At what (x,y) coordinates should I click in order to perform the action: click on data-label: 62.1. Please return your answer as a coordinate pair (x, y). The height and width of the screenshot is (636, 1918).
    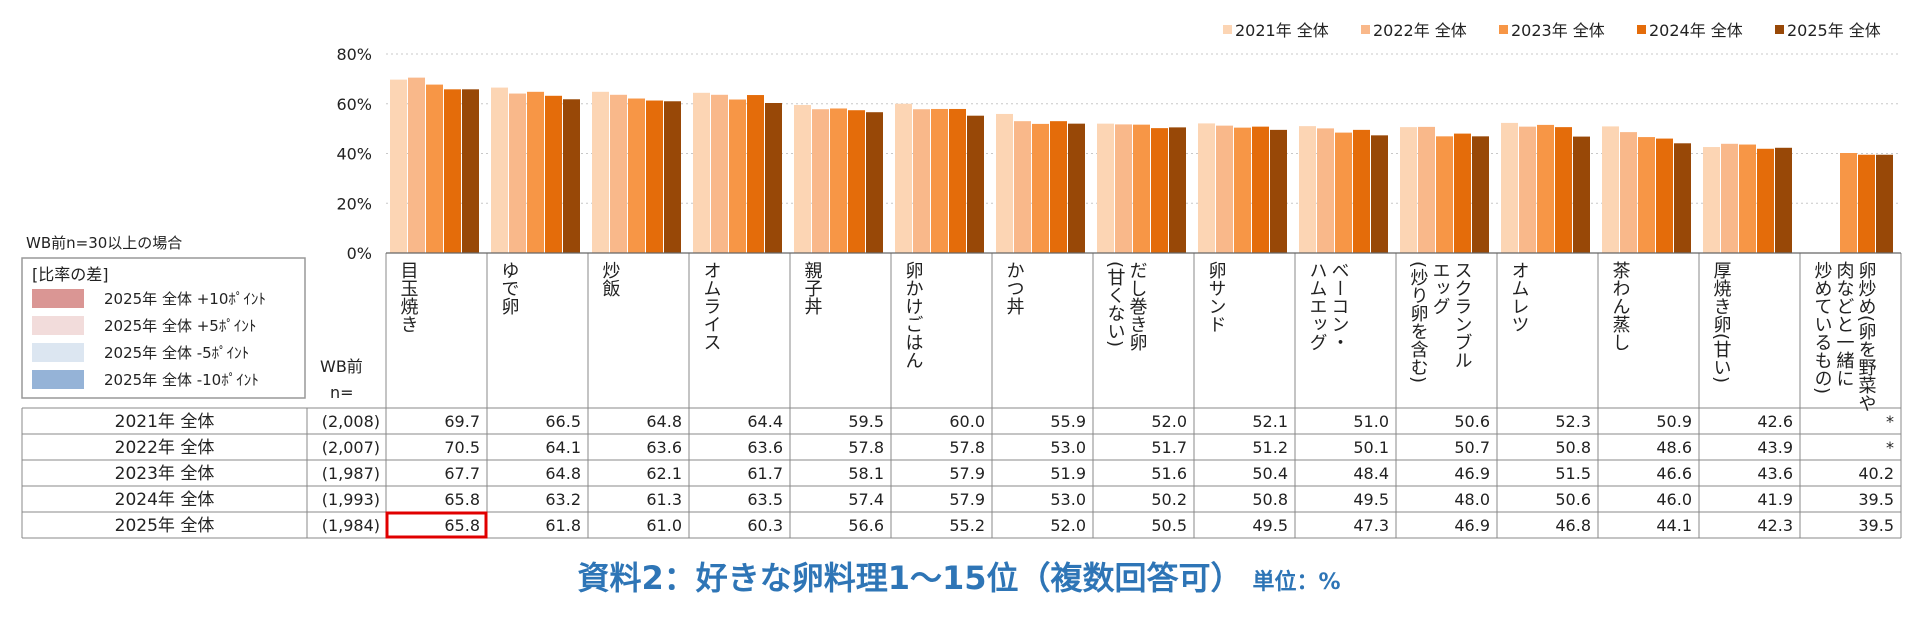
    Looking at the image, I should click on (664, 473).